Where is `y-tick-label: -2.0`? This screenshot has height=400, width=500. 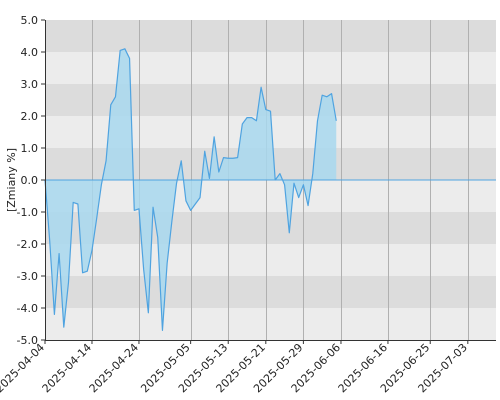 y-tick-label: -2.0 is located at coordinates (27, 244).